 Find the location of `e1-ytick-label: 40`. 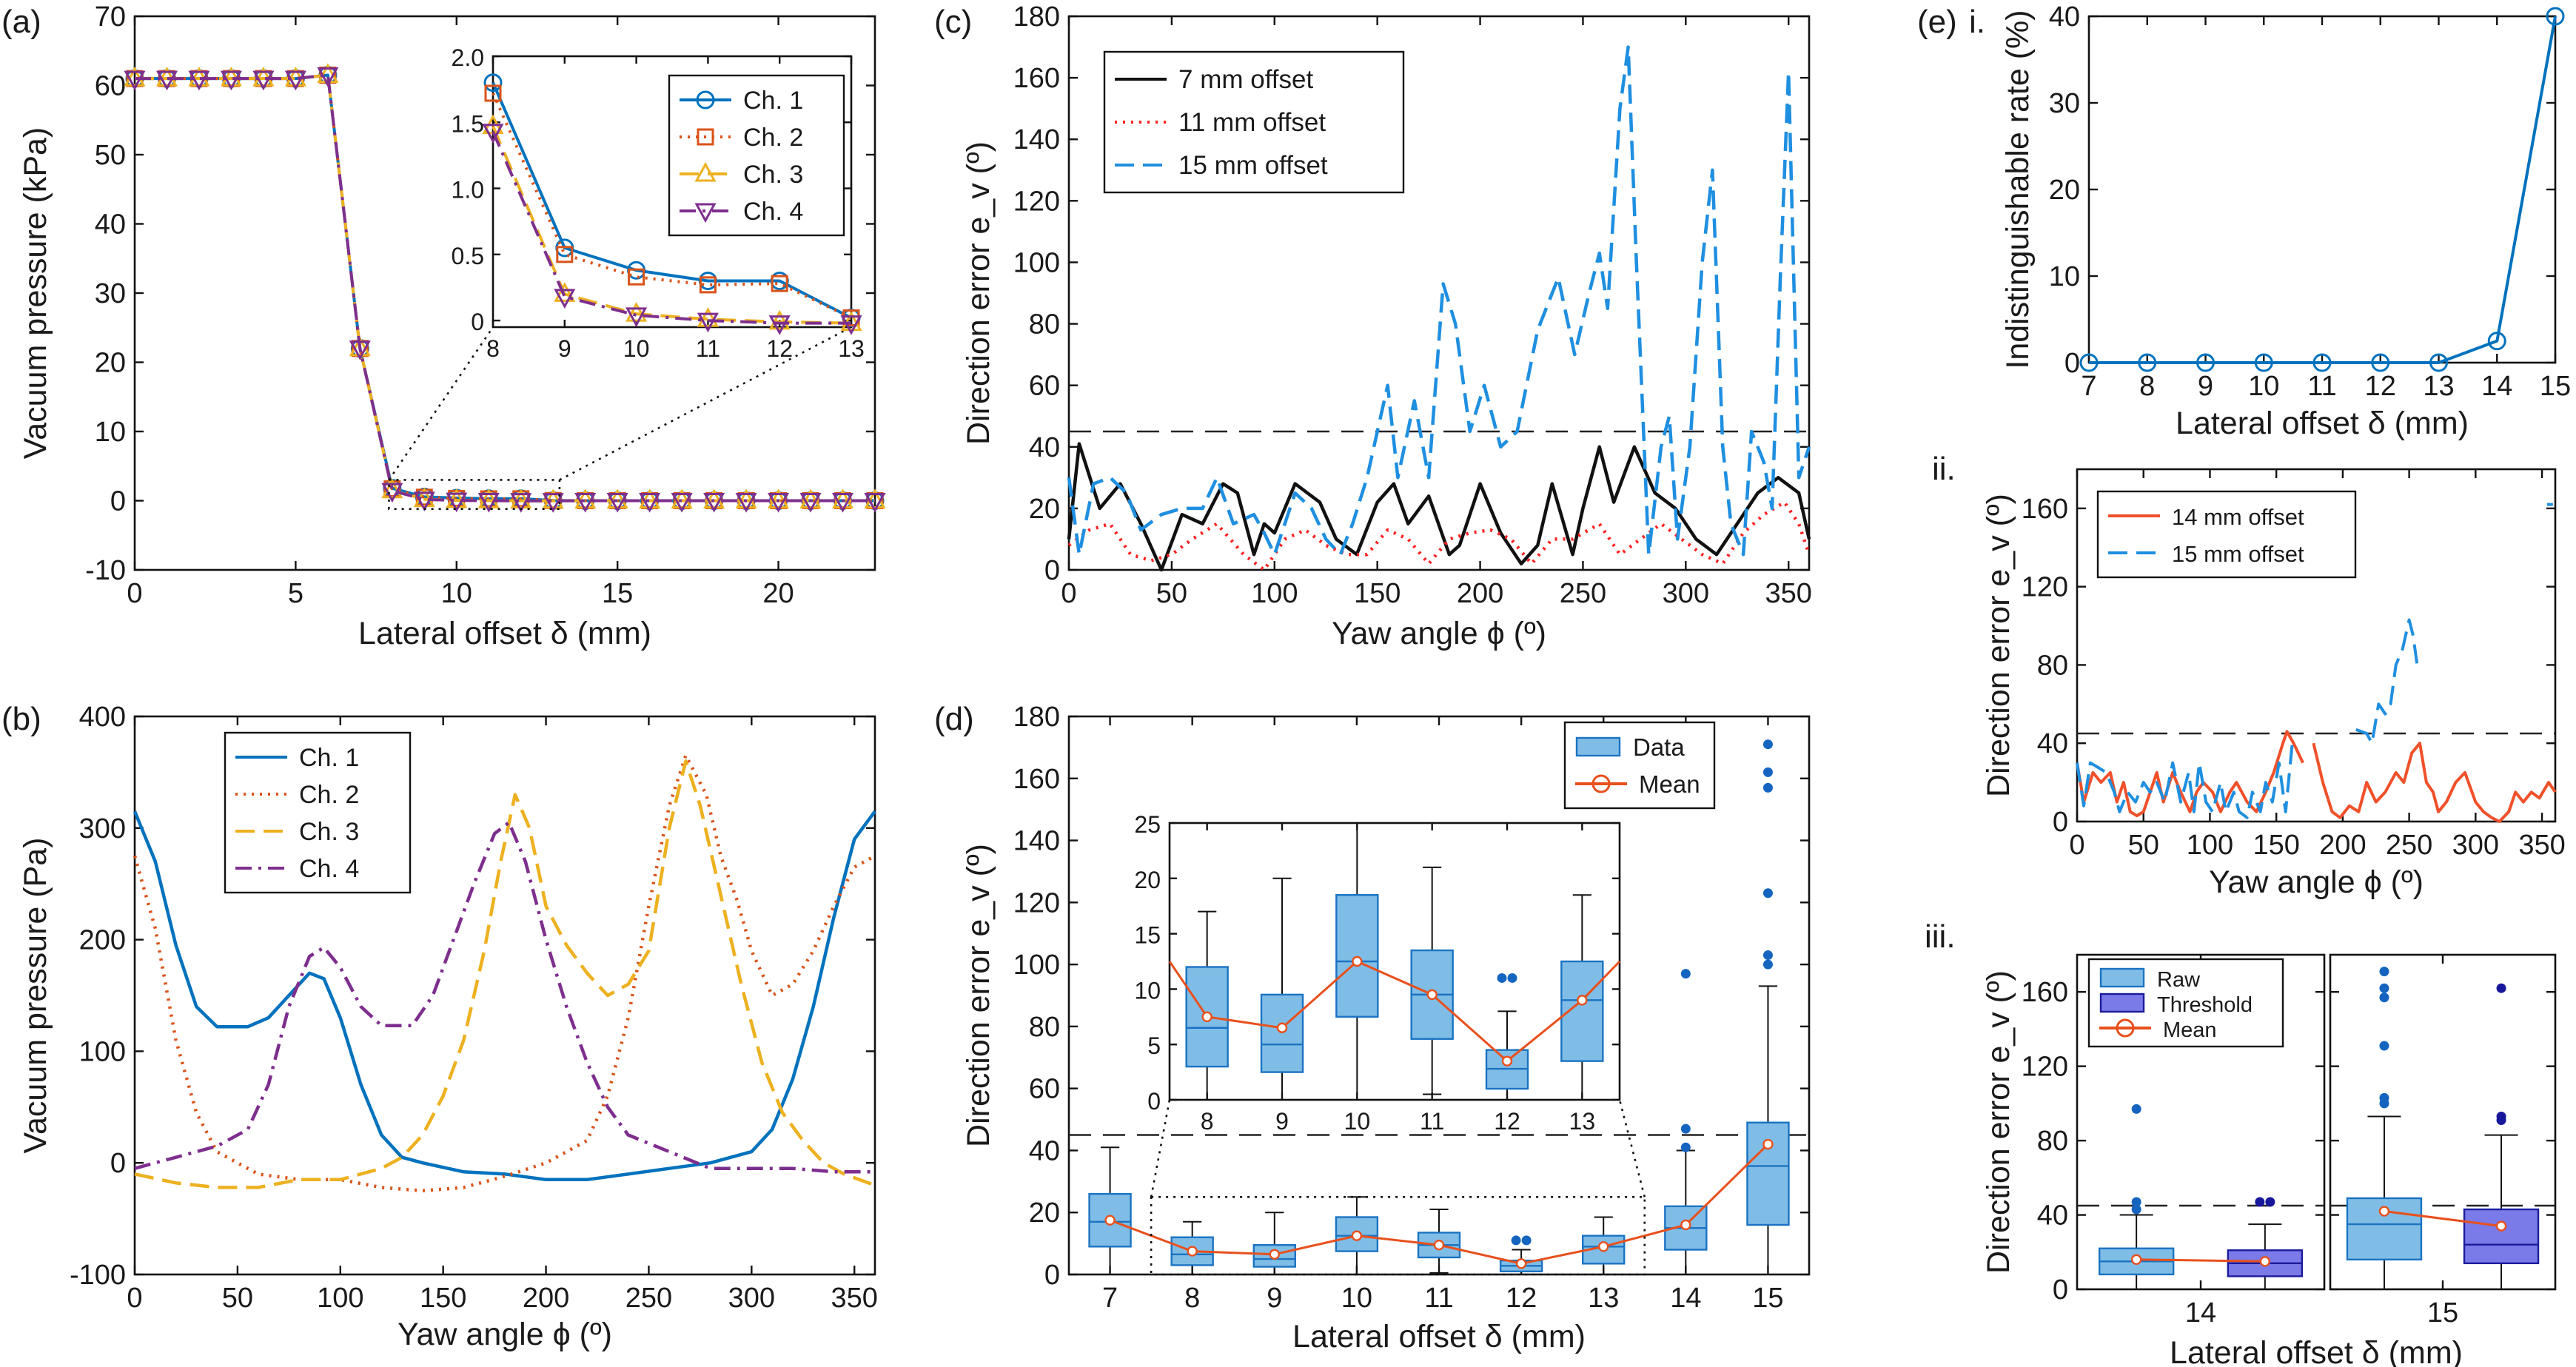

e1-ytick-label: 40 is located at coordinates (2064, 17).